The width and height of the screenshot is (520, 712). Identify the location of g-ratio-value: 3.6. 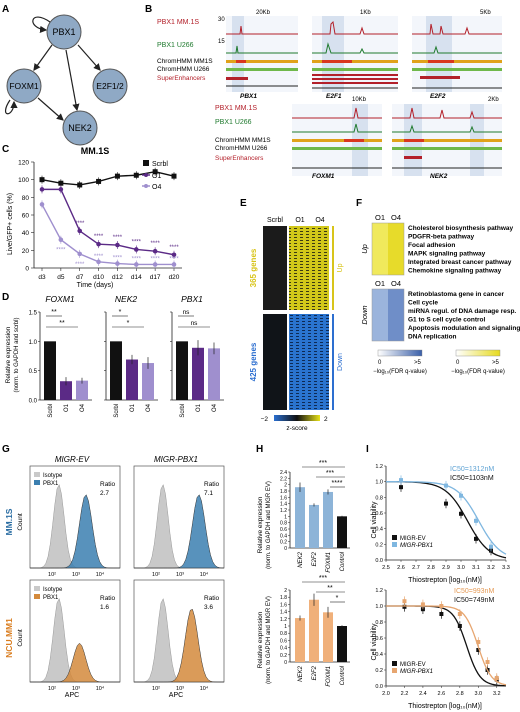
(208, 607).